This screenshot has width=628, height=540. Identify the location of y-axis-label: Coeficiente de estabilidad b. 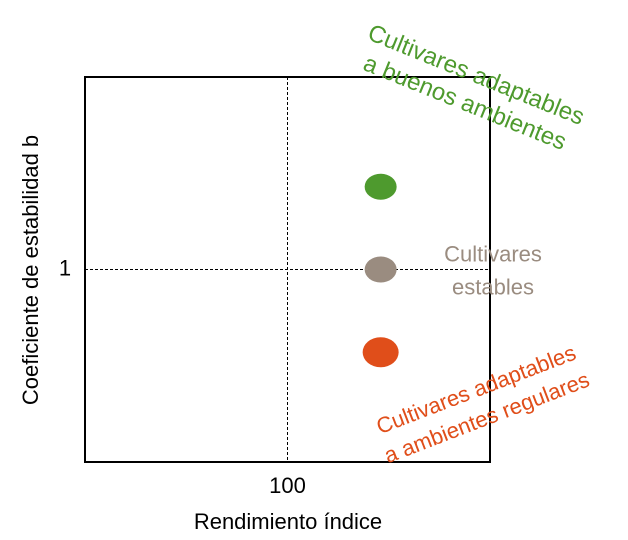
(30, 270).